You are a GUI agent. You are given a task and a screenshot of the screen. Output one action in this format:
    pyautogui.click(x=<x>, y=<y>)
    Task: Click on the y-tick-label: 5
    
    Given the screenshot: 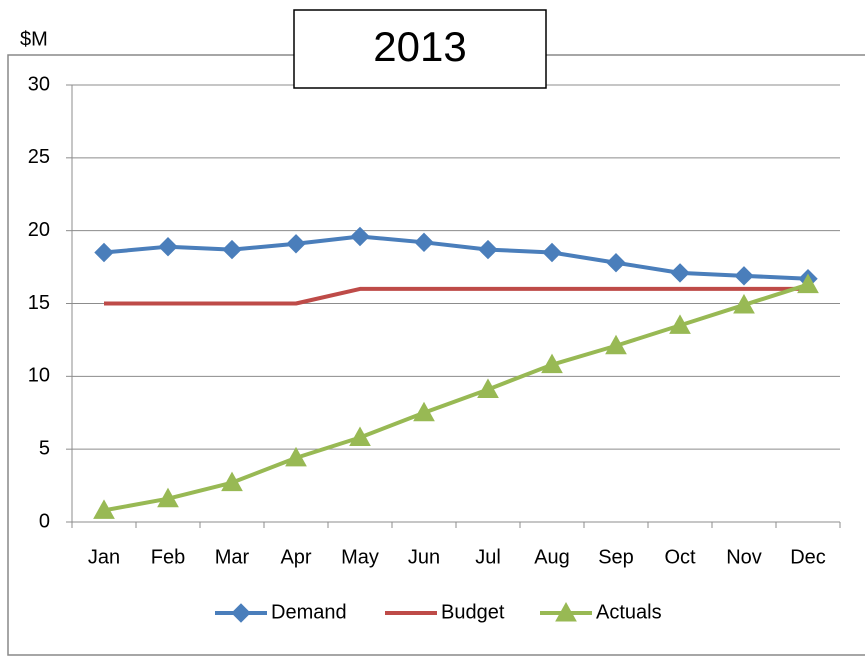 What is the action you would take?
    pyautogui.click(x=44, y=448)
    